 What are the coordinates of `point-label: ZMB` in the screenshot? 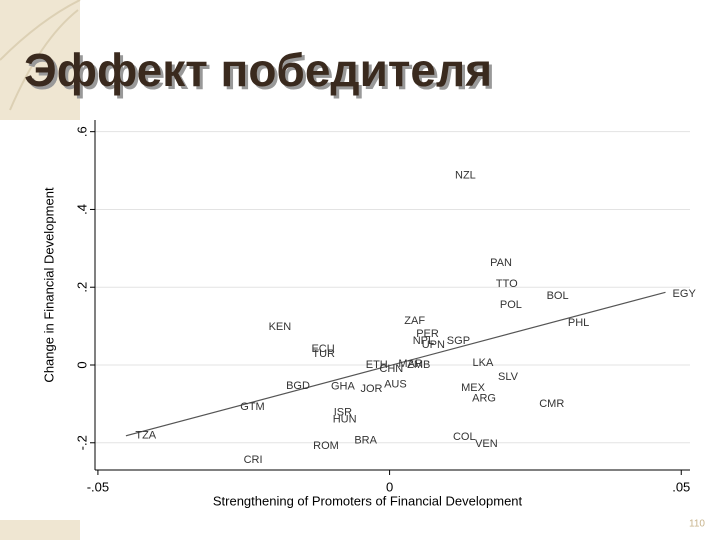 It's located at (418, 365).